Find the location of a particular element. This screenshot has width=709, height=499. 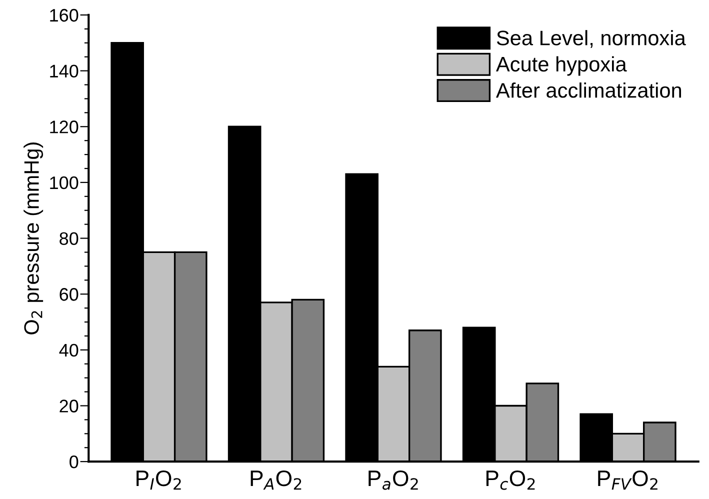

y-tick-label: 60 is located at coordinates (69, 294).